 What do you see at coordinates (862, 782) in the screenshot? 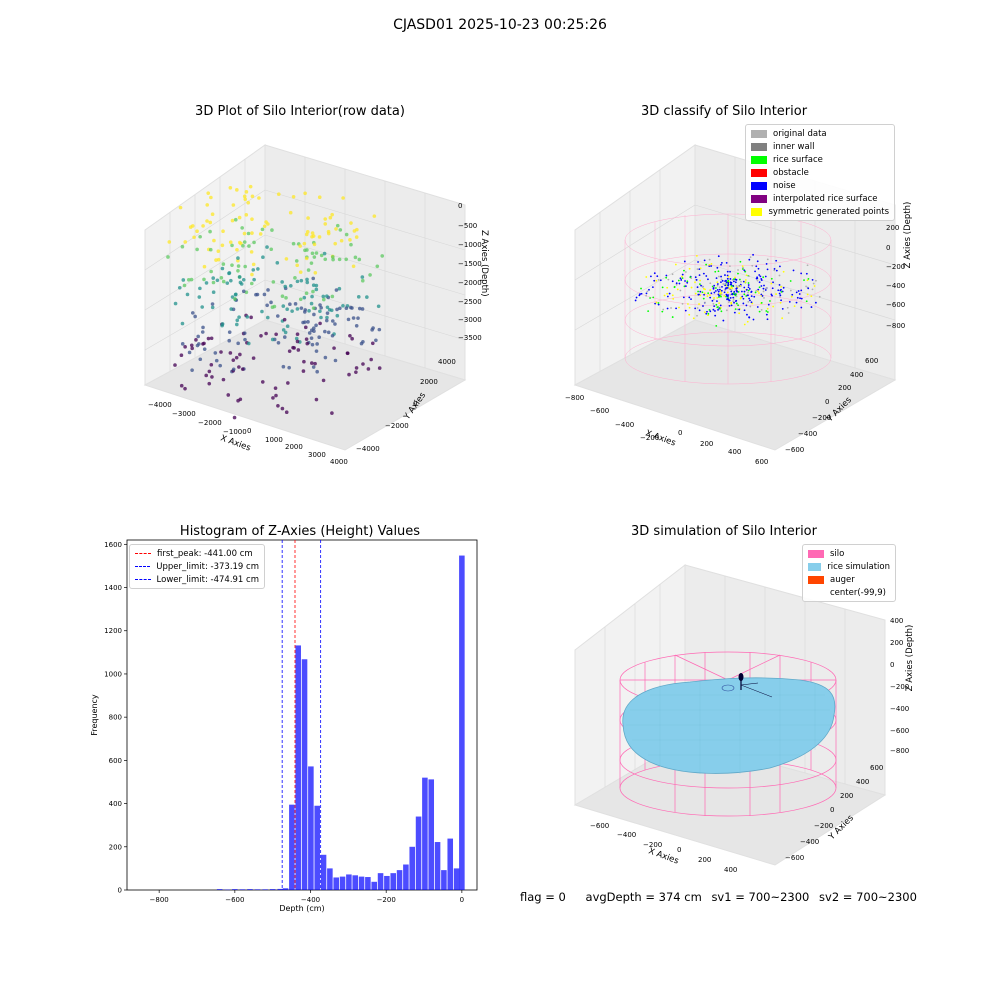
I see `sim-y-tick: 400` at bounding box center [862, 782].